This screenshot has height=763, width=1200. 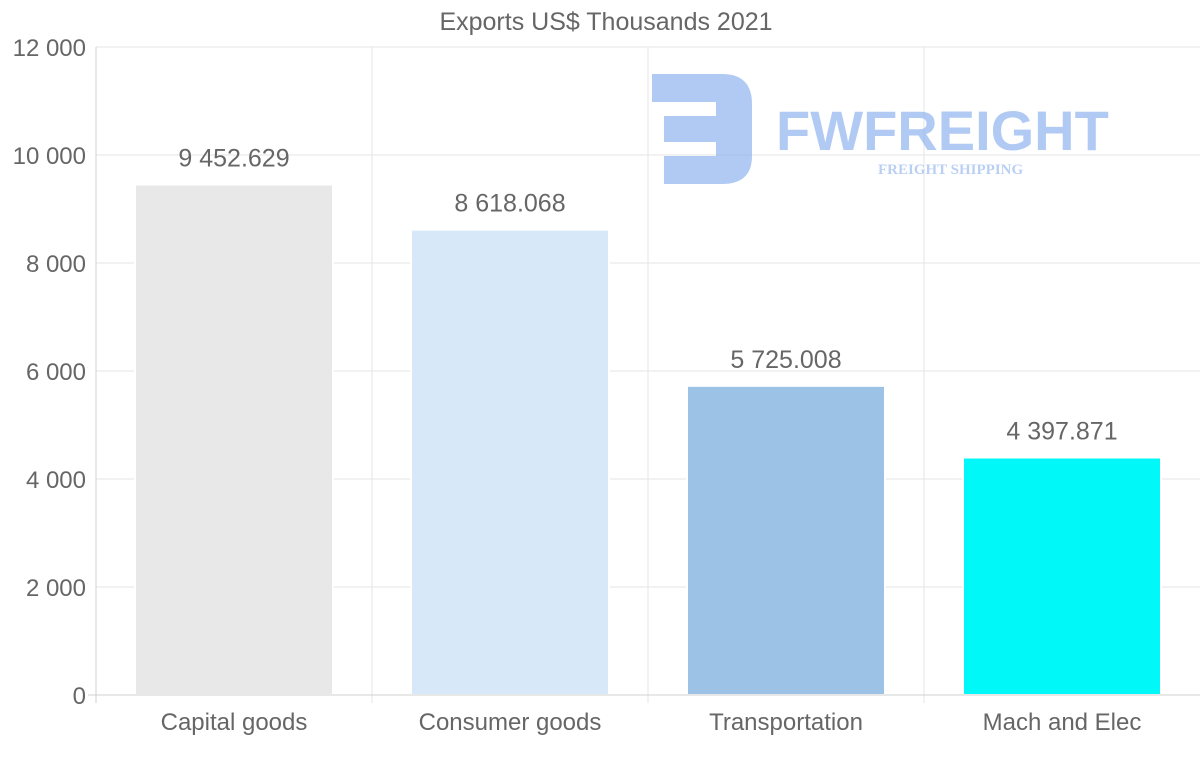 What do you see at coordinates (56, 588) in the screenshot?
I see `y-tick-label: 2 000` at bounding box center [56, 588].